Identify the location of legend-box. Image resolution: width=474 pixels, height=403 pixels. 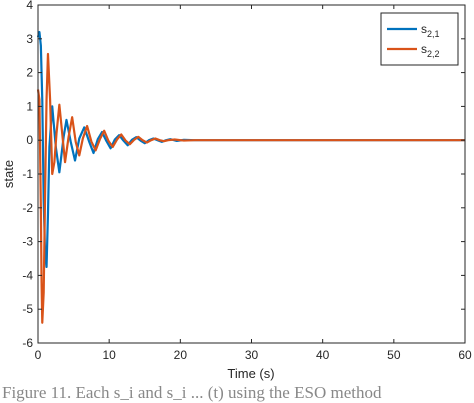
(419, 39).